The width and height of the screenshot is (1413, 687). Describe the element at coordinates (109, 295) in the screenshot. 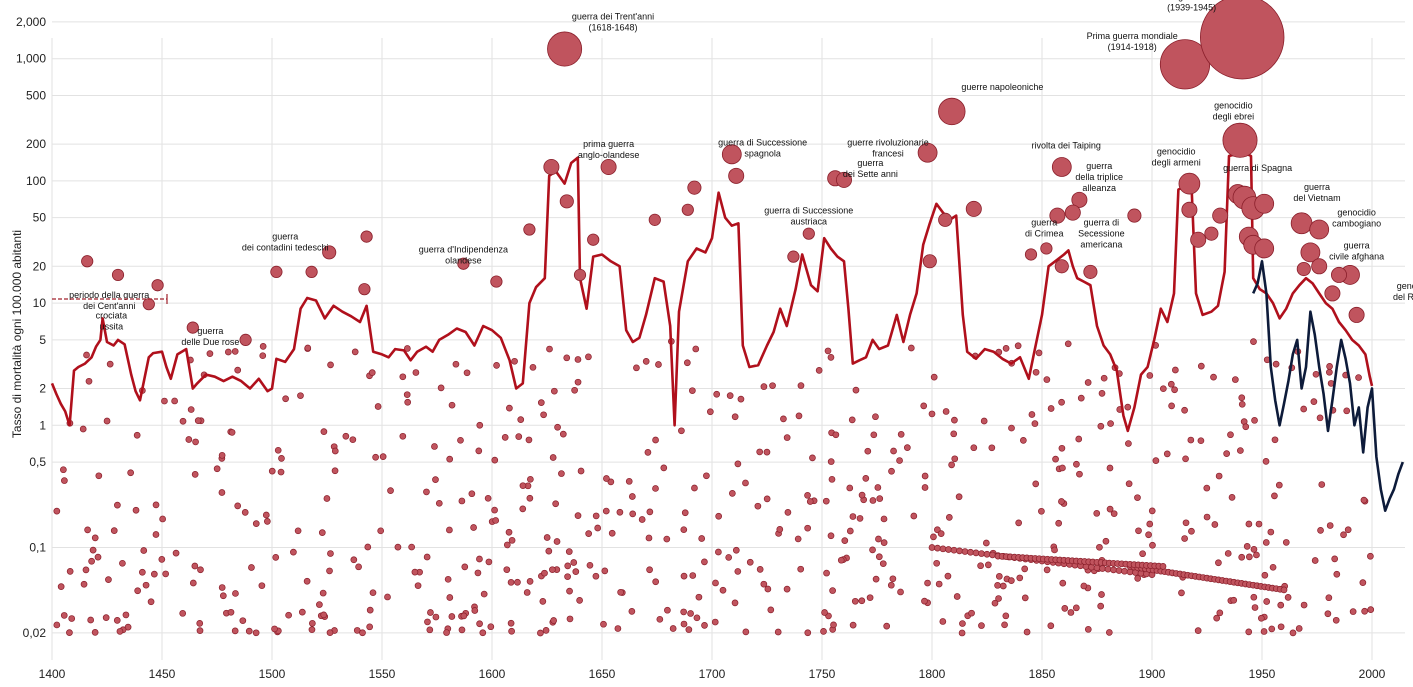

I see `war-annotation: periodo della guerra` at that location.